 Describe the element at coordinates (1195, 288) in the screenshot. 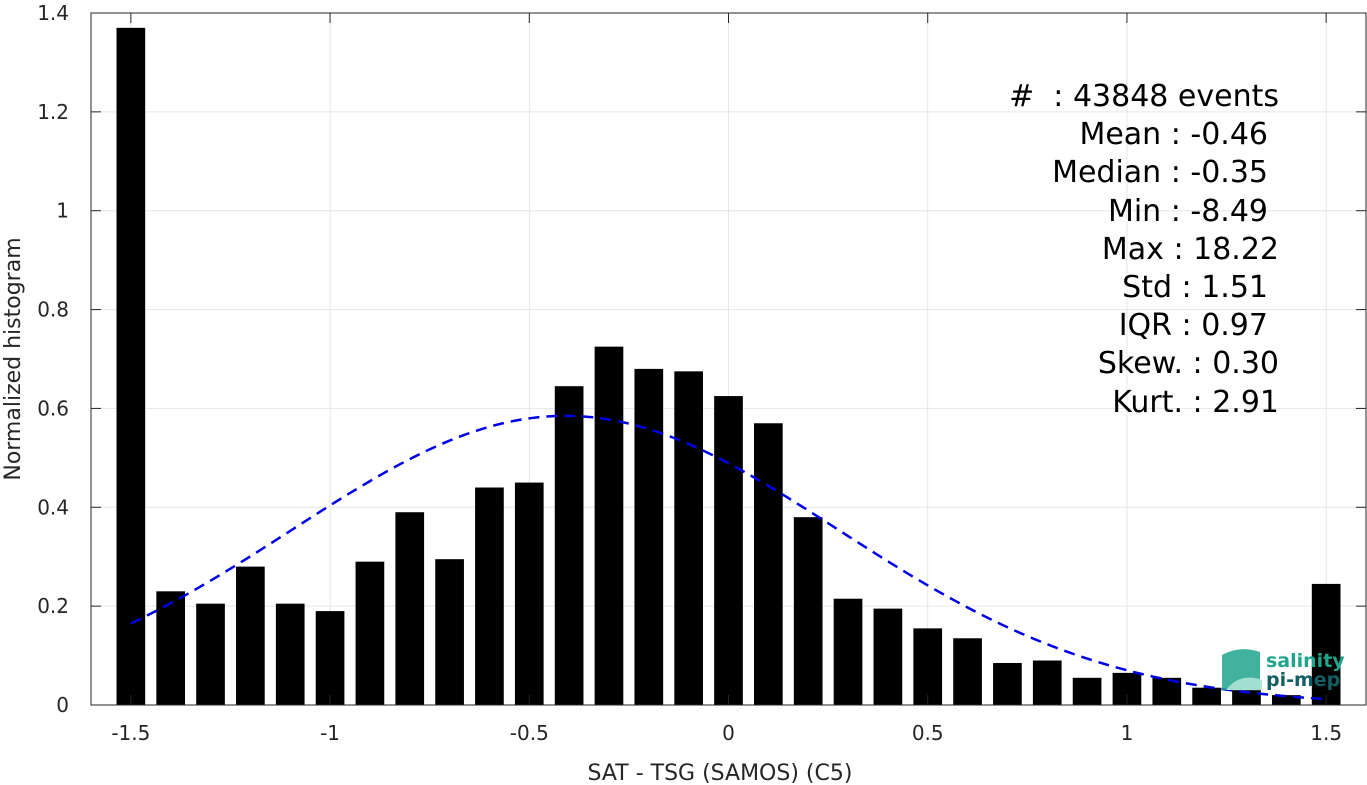

I see `stats-line: Std : 1.51` at that location.